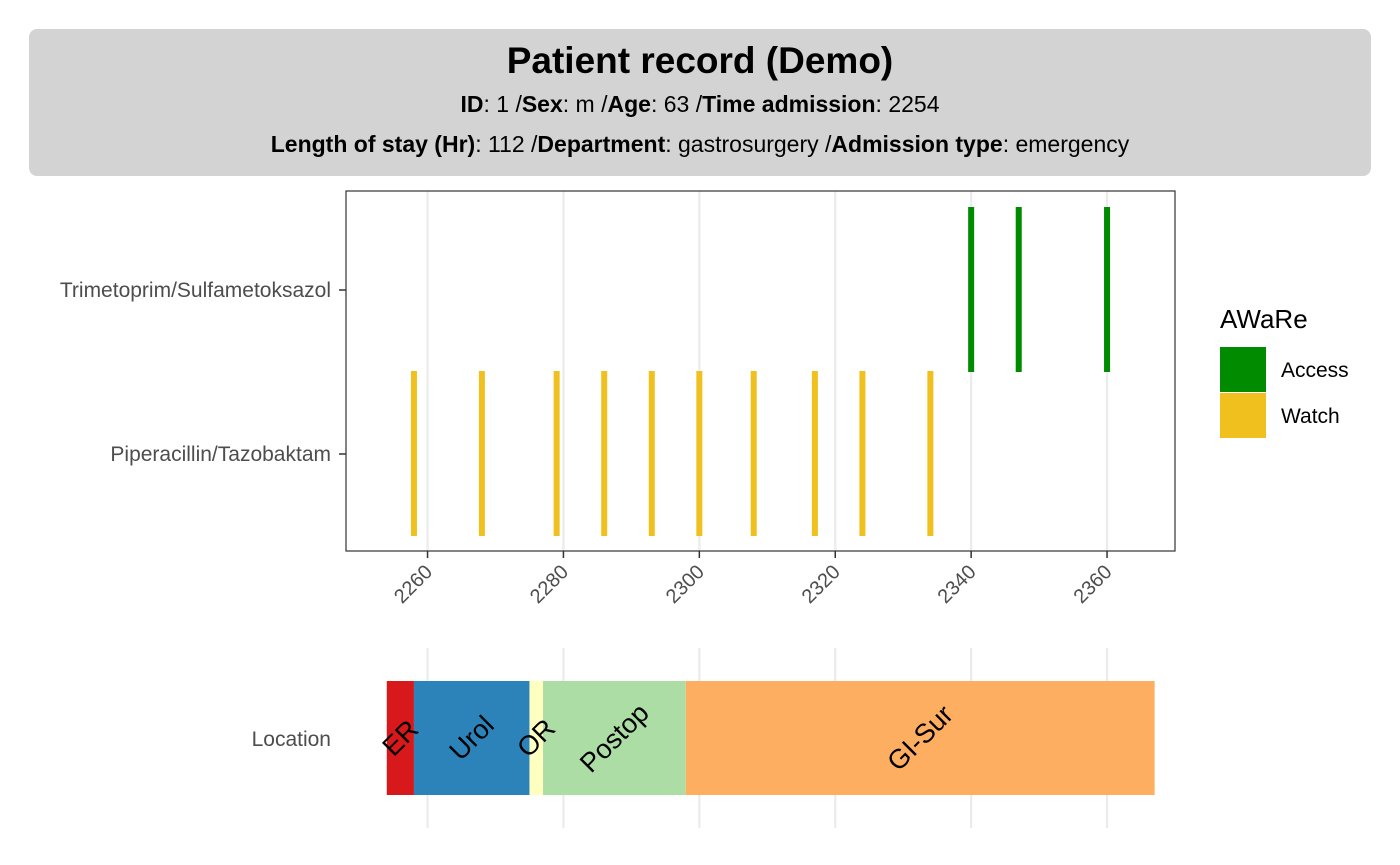 This screenshot has width=1400, height=865. Describe the element at coordinates (920, 738) in the screenshot. I see `location-segment-gi-sur` at that location.